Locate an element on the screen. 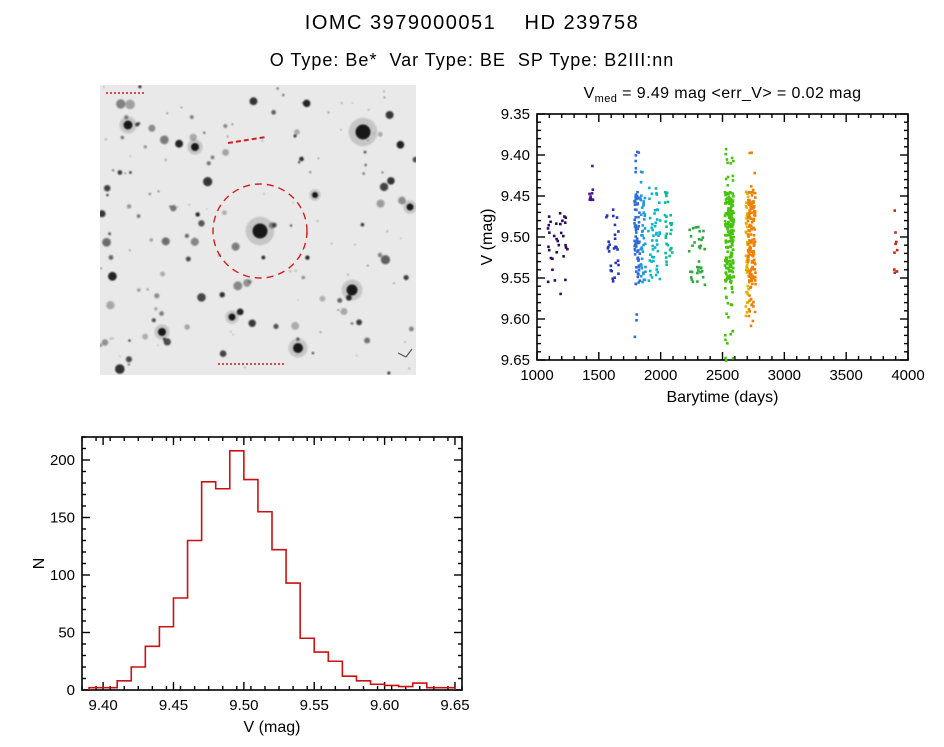  star-field-stars is located at coordinates (258, 230).